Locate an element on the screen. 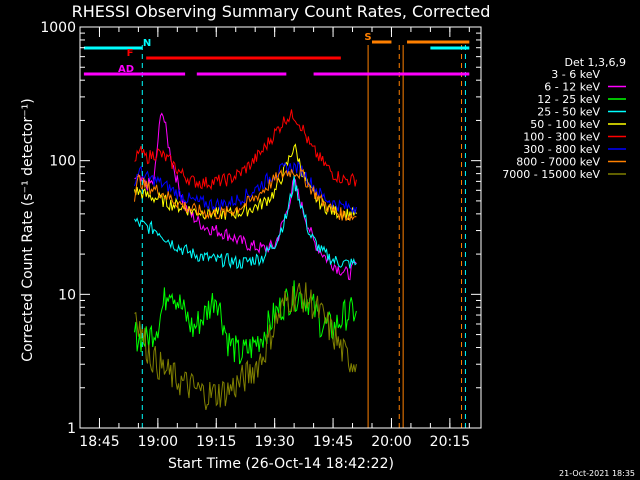 This screenshot has width=640, height=480. series-line-12-25-kev is located at coordinates (245, 322).